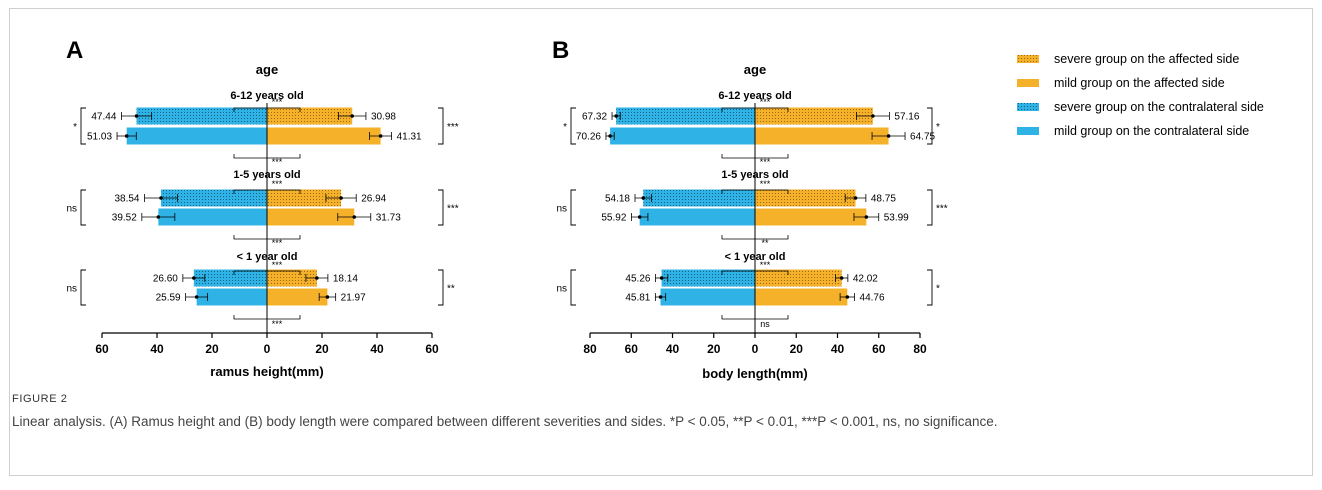 This screenshot has width=1322, height=490. I want to click on data-label: 70.26, so click(588, 137).